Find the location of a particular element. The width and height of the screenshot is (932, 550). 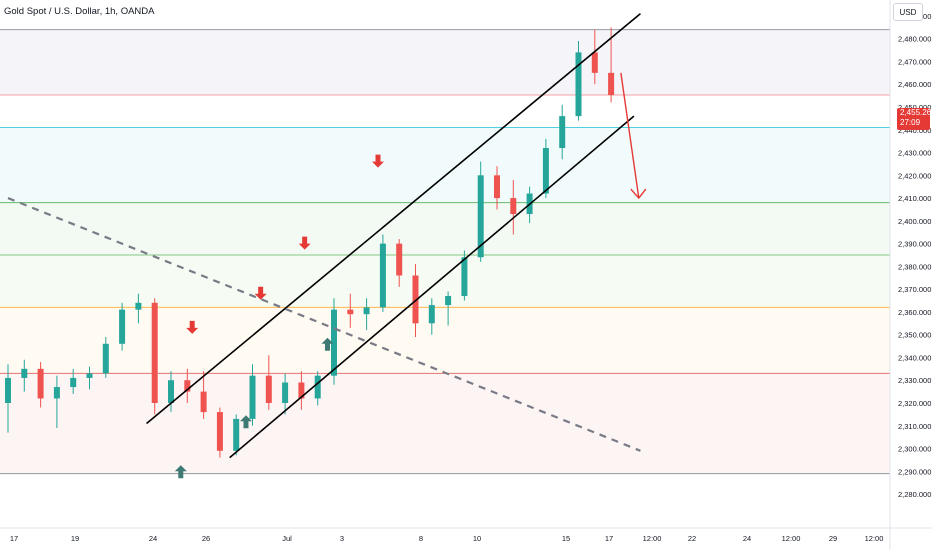

last-price-tag: 2,455.265 27:09 is located at coordinates (914, 119).